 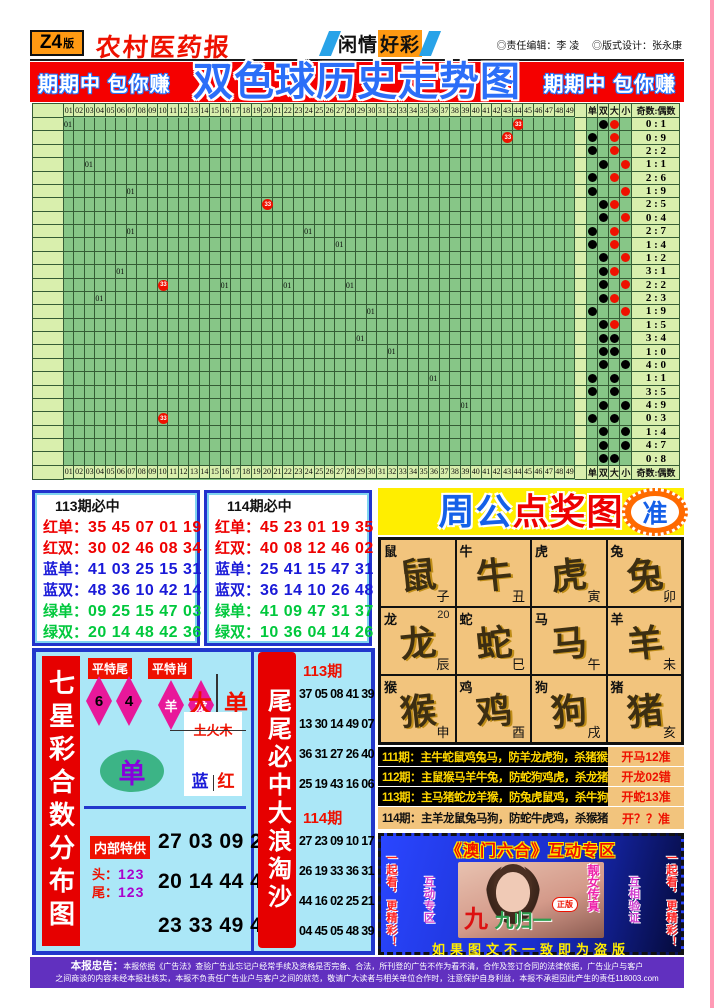 I want to click on element-text: 土火木, so click(x=208, y=729).